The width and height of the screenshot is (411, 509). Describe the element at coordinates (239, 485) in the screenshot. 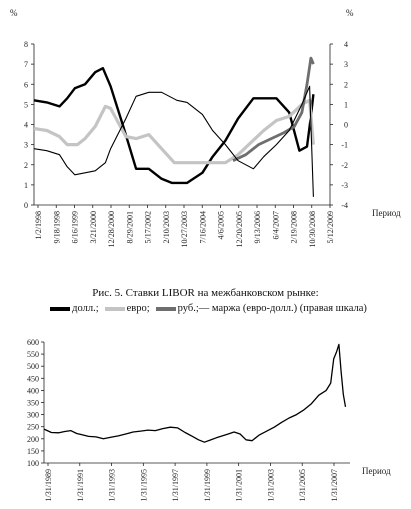

I see `x-tick-label: 1/31/2001` at that location.